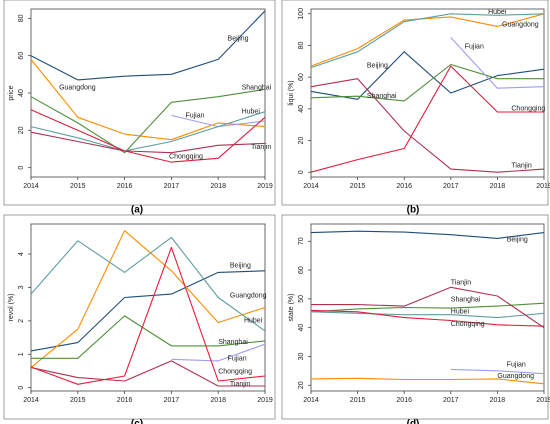  What do you see at coordinates (21, 254) in the screenshot?
I see `y-tick-label: 4` at bounding box center [21, 254].